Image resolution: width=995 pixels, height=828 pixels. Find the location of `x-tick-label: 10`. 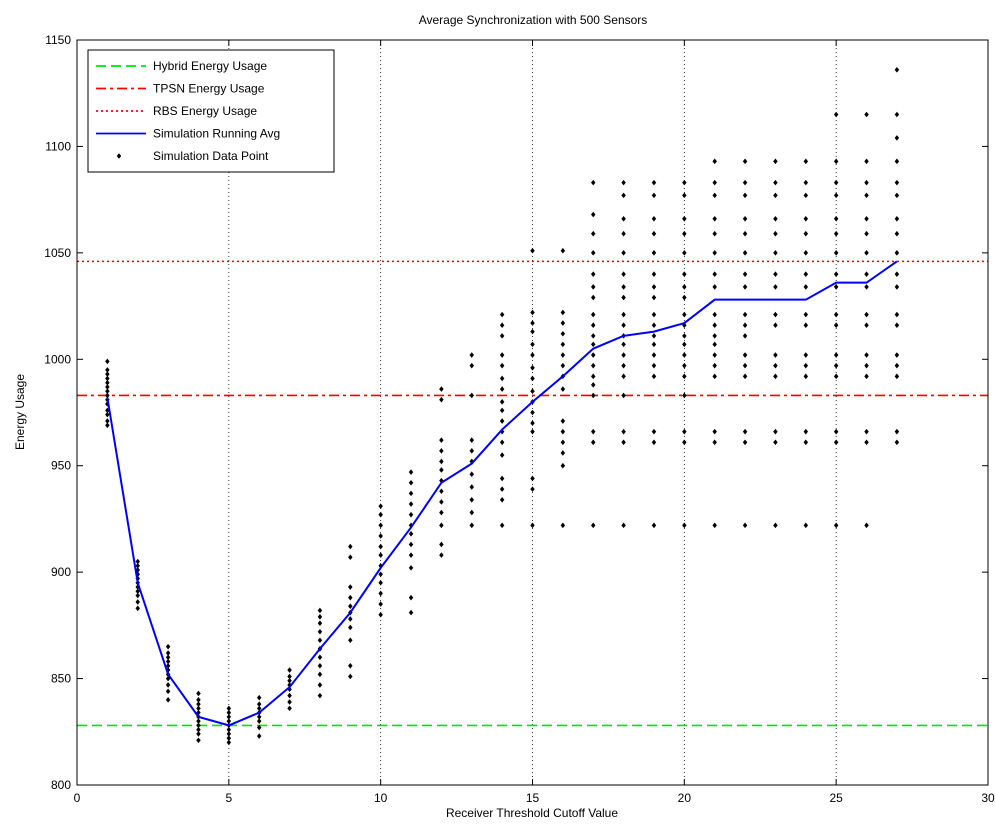

x-tick-label: 10 is located at coordinates (381, 798).